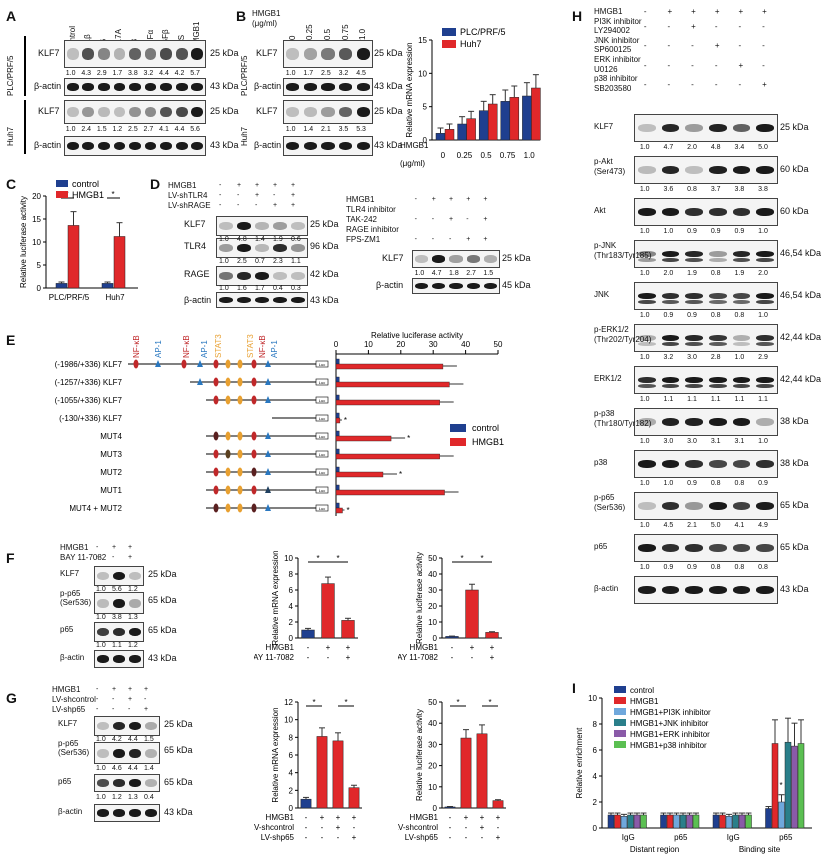 The image size is (824, 860). I want to click on y-tick-label: 40, so click(432, 574).